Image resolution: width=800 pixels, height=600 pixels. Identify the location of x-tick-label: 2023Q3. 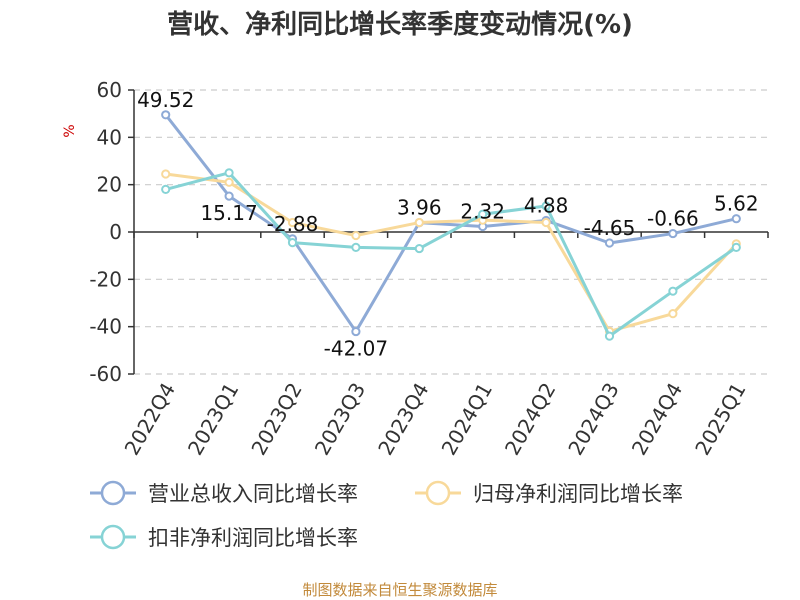
(340, 419).